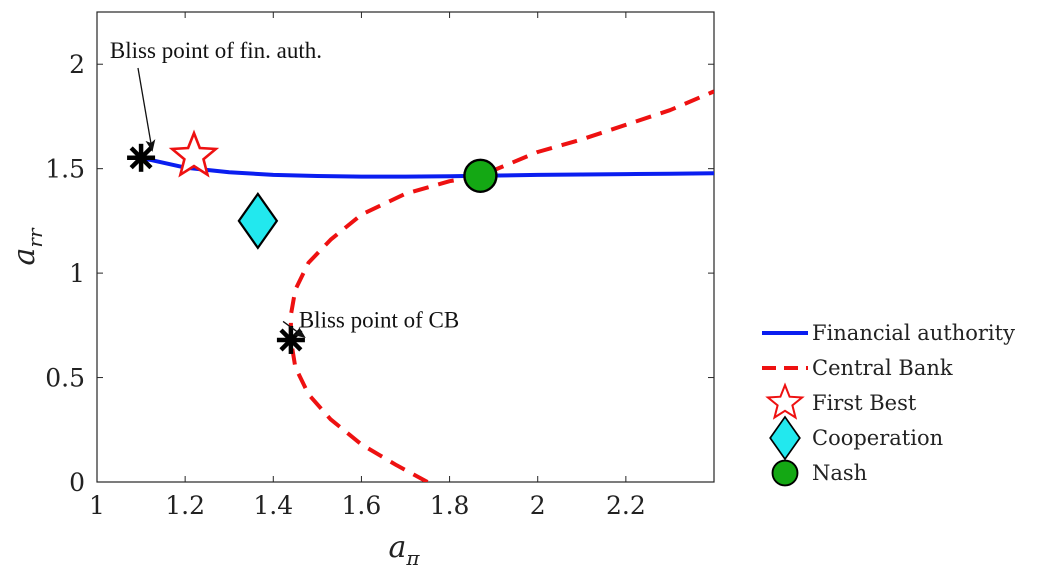  I want to click on legend-label: Central Bank, so click(882, 368).